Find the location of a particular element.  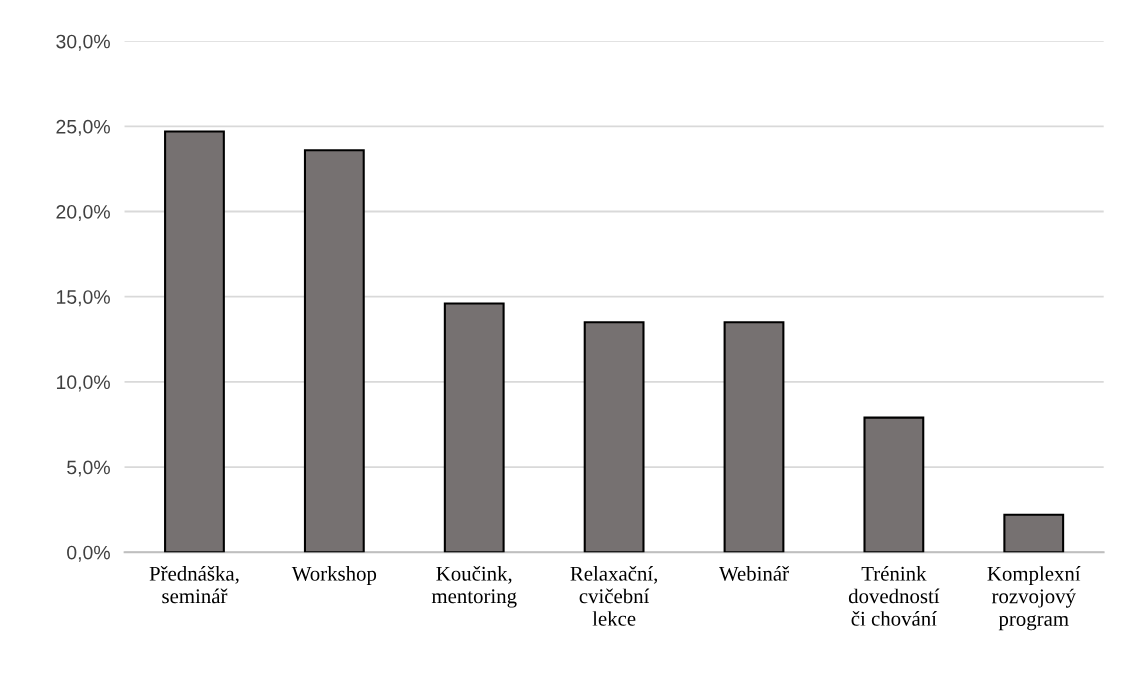

y-tick-label: 30,0% is located at coordinates (83, 42).